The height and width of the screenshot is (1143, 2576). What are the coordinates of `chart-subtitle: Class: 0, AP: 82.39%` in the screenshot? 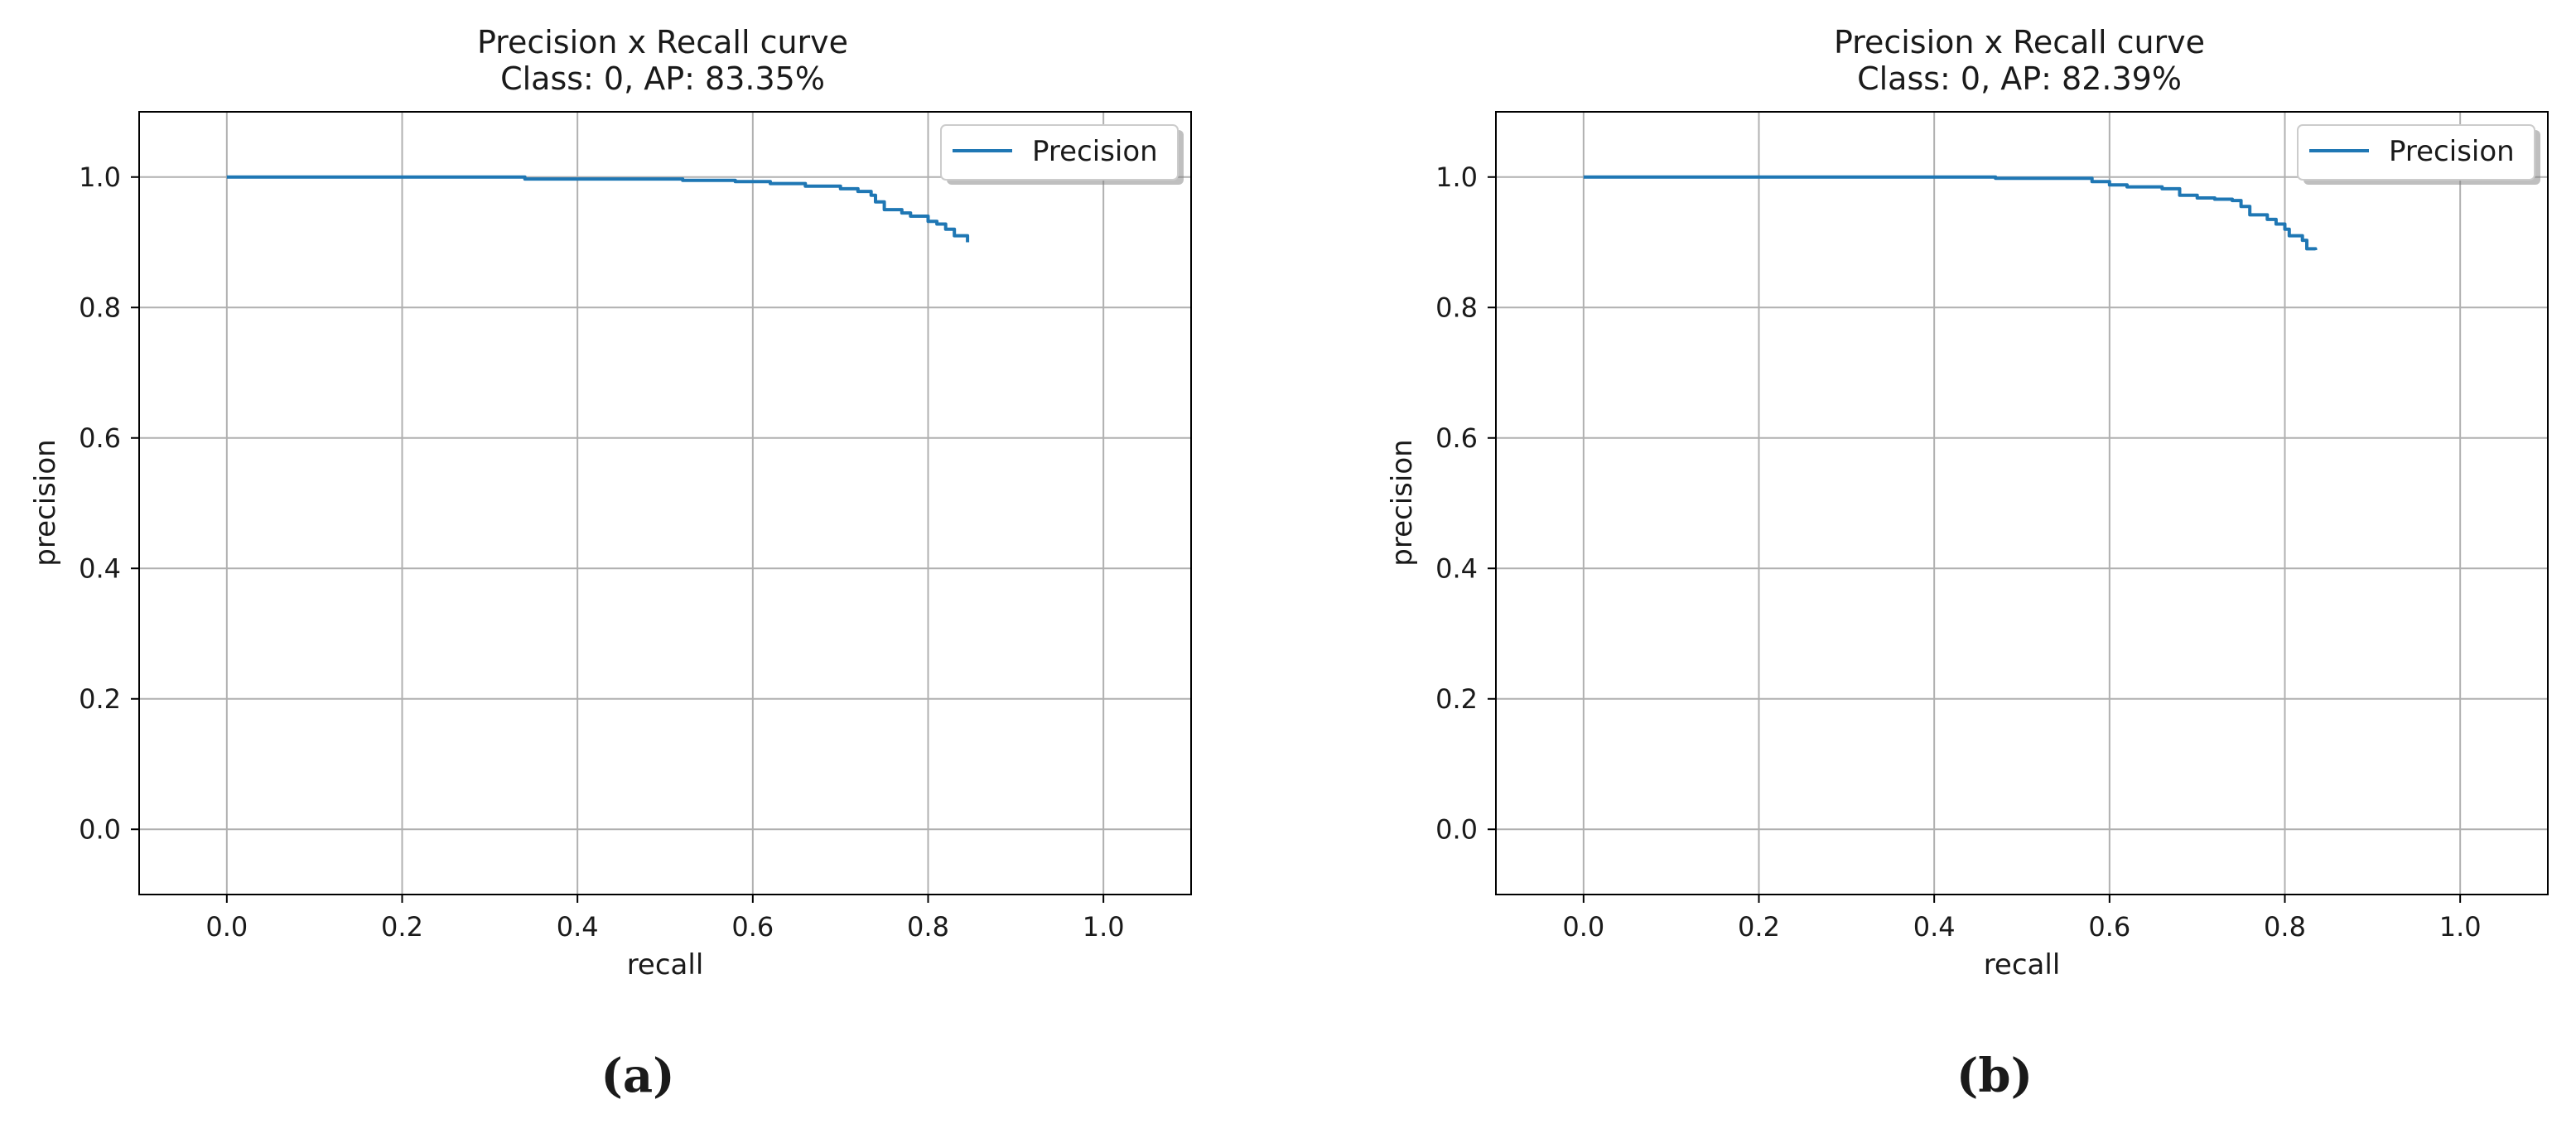 It's located at (2020, 78).